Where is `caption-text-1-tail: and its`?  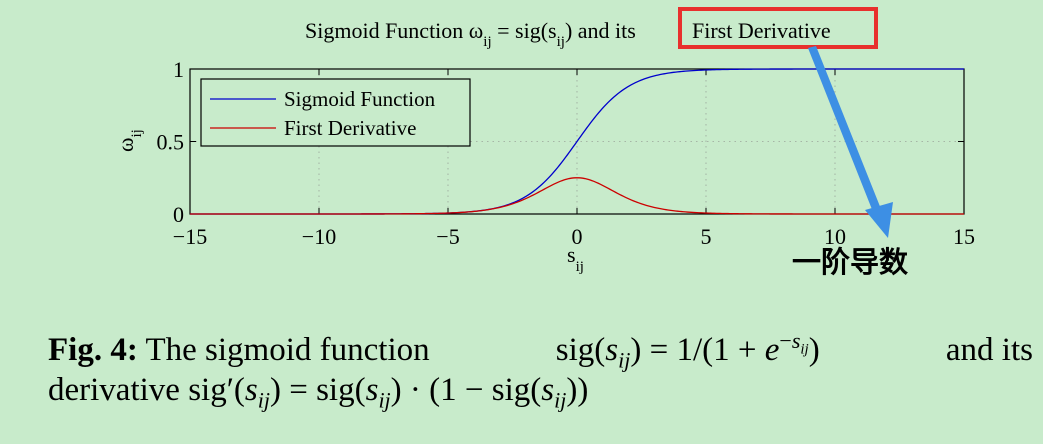
caption-text-1-tail: and its is located at coordinates (989, 350).